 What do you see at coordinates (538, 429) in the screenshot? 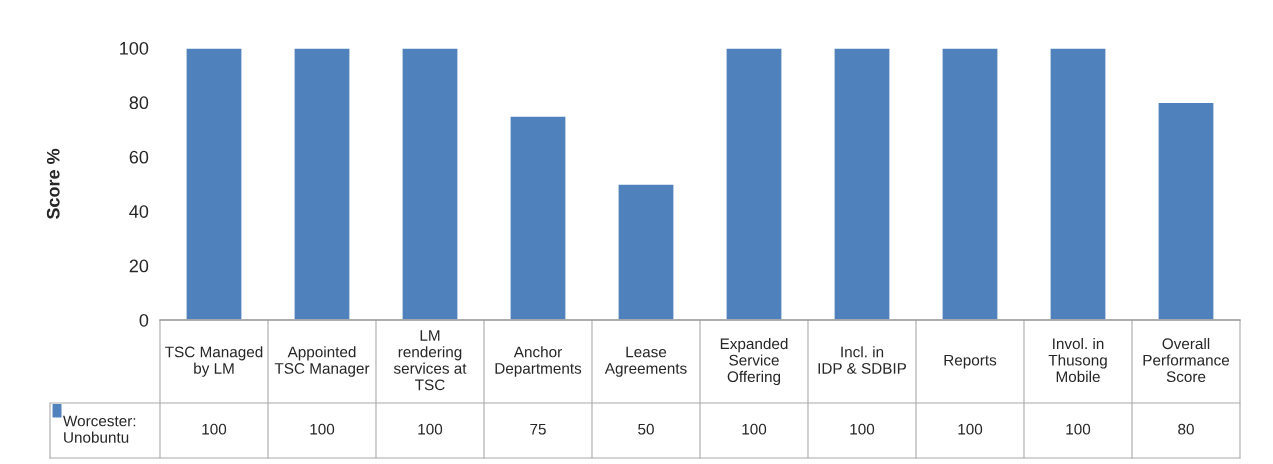
I see `data-label: 75` at bounding box center [538, 429].